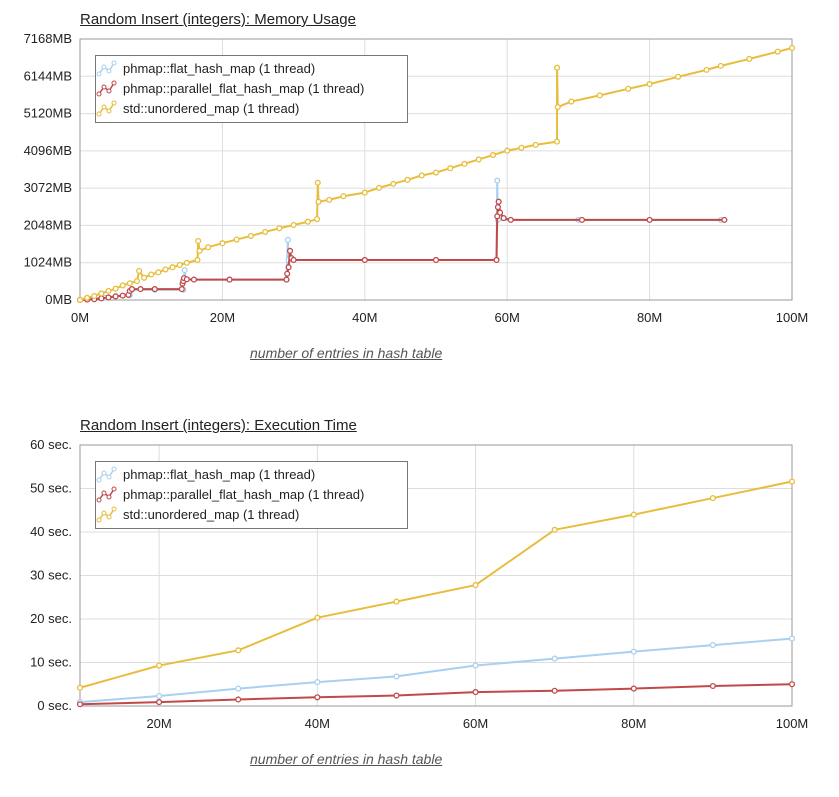  I want to click on y-tick-label: 10 sec., so click(51, 662).